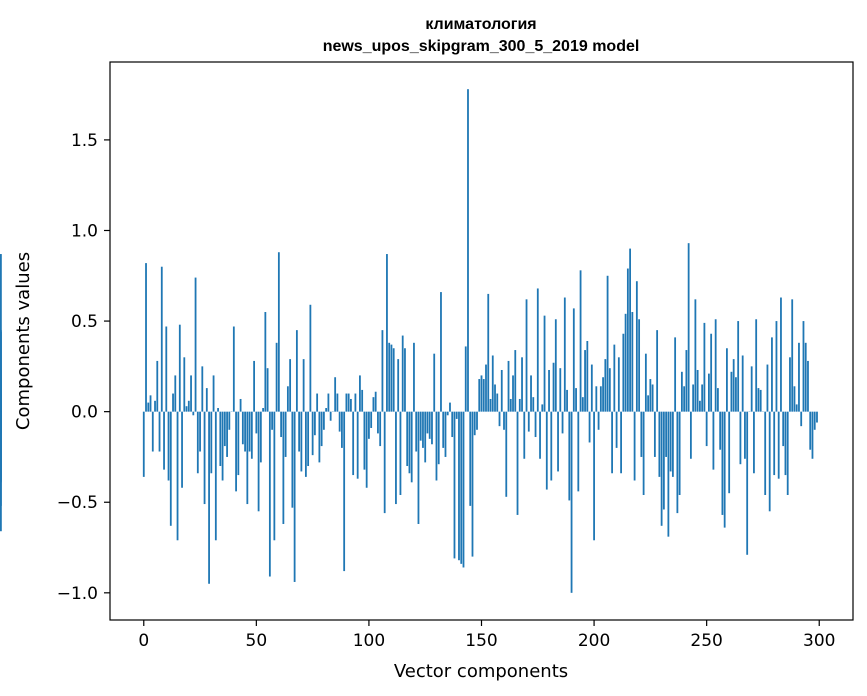 The image size is (867, 696). Describe the element at coordinates (84, 141) in the screenshot. I see `y-tick-label: 1.5` at that location.